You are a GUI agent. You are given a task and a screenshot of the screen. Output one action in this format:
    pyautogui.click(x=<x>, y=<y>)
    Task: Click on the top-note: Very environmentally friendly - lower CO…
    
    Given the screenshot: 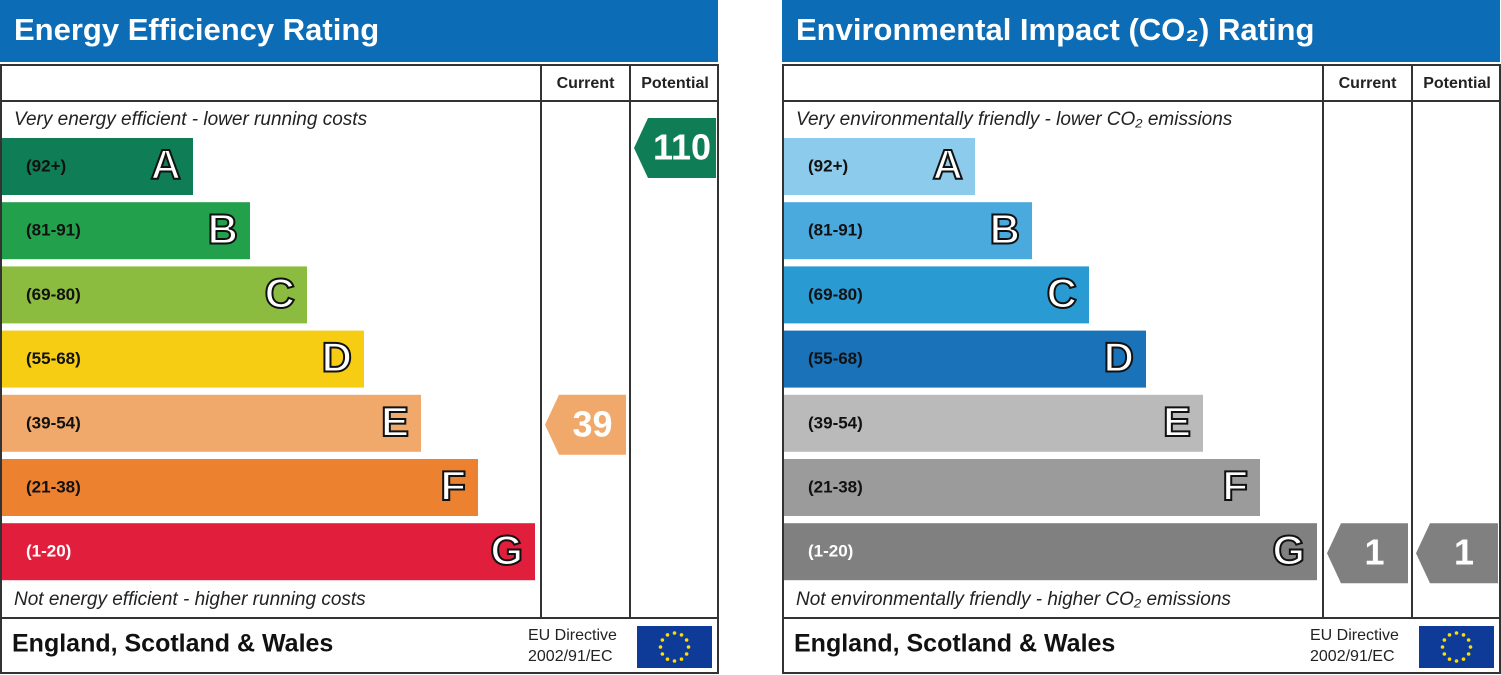 What is the action you would take?
    pyautogui.click(x=1014, y=119)
    